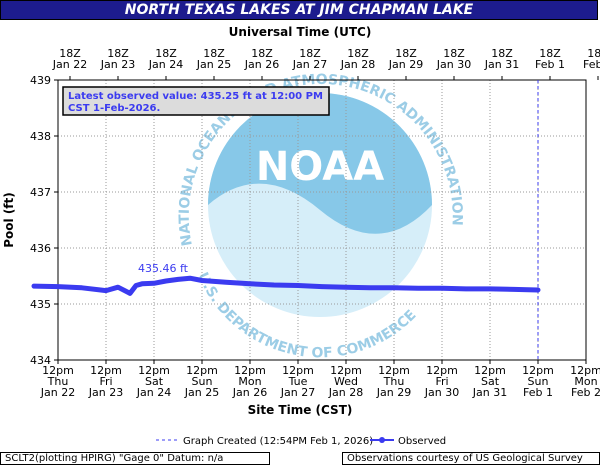 The width and height of the screenshot is (600, 465). I want to click on x-tick-label-bottom: Jan 27, so click(297, 392).